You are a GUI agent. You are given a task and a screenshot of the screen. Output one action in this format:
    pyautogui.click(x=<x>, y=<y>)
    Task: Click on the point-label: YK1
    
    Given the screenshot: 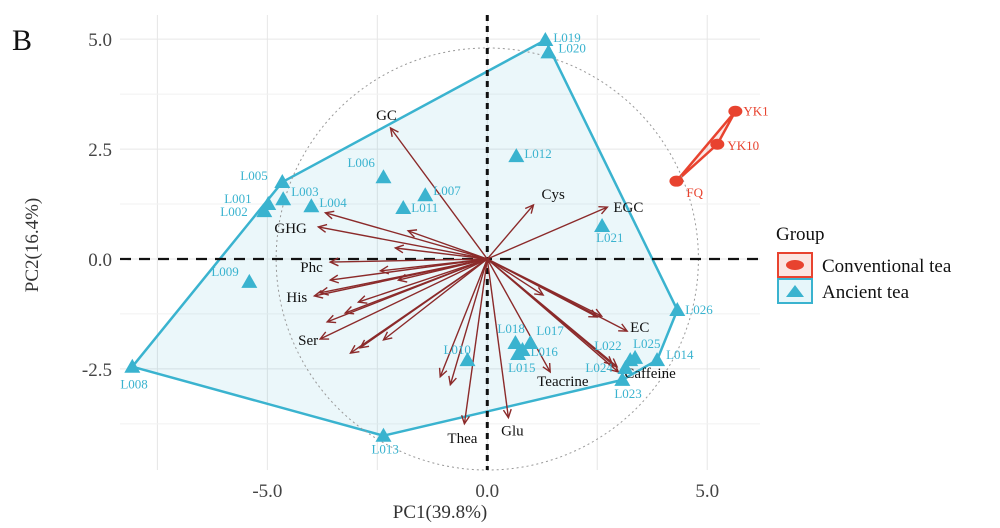 What is the action you would take?
    pyautogui.click(x=755, y=110)
    